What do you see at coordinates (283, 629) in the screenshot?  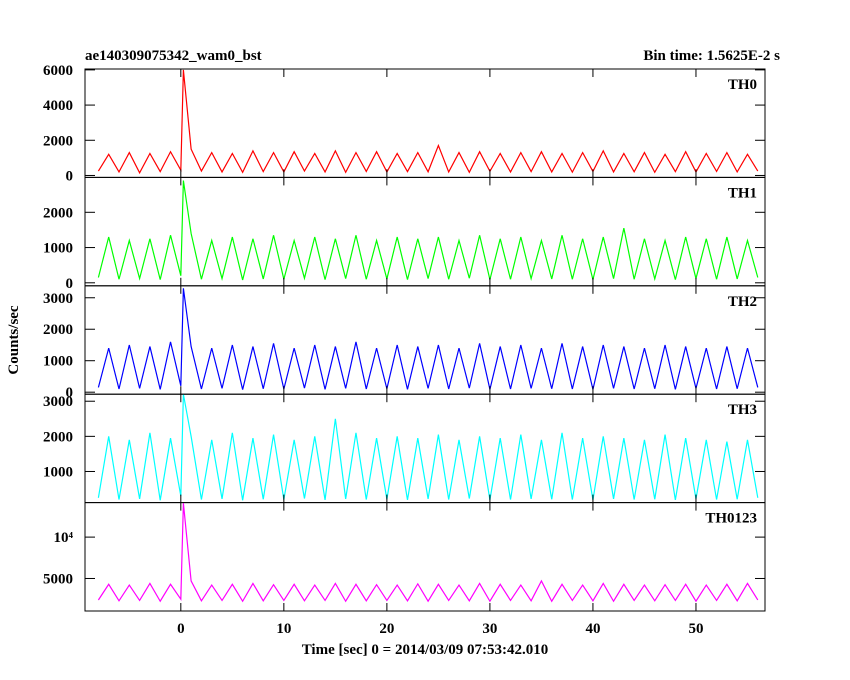 I see `x-tick-label: 10` at bounding box center [283, 629].